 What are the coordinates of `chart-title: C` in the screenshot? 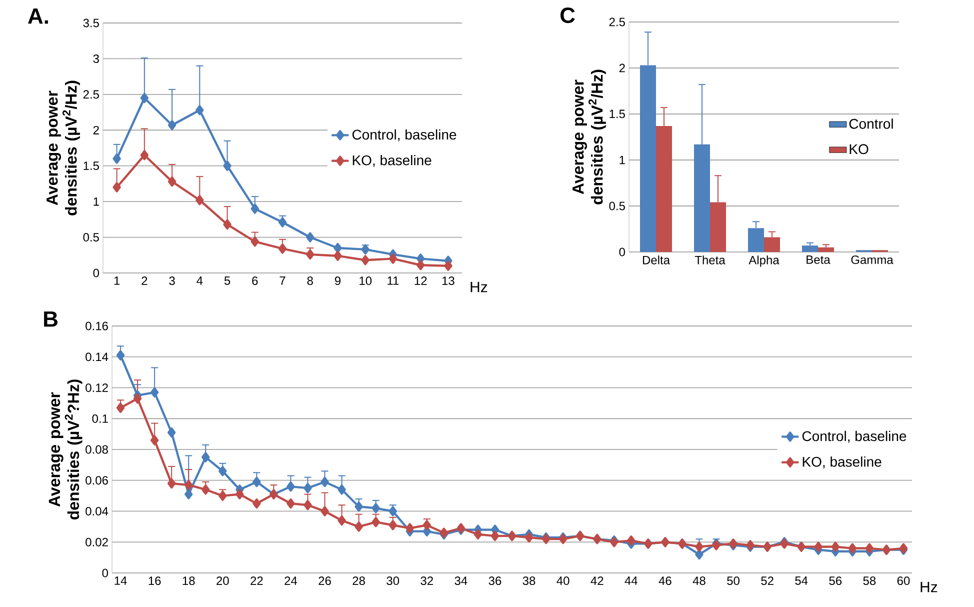 It's located at (567, 16).